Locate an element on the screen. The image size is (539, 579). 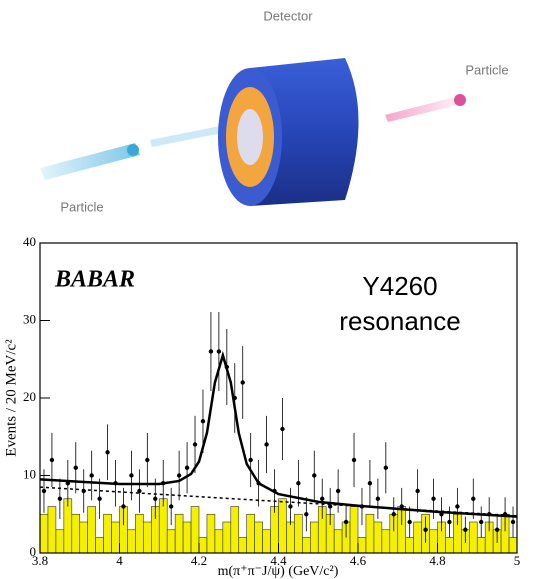
beam-out is located at coordinates (421, 109).